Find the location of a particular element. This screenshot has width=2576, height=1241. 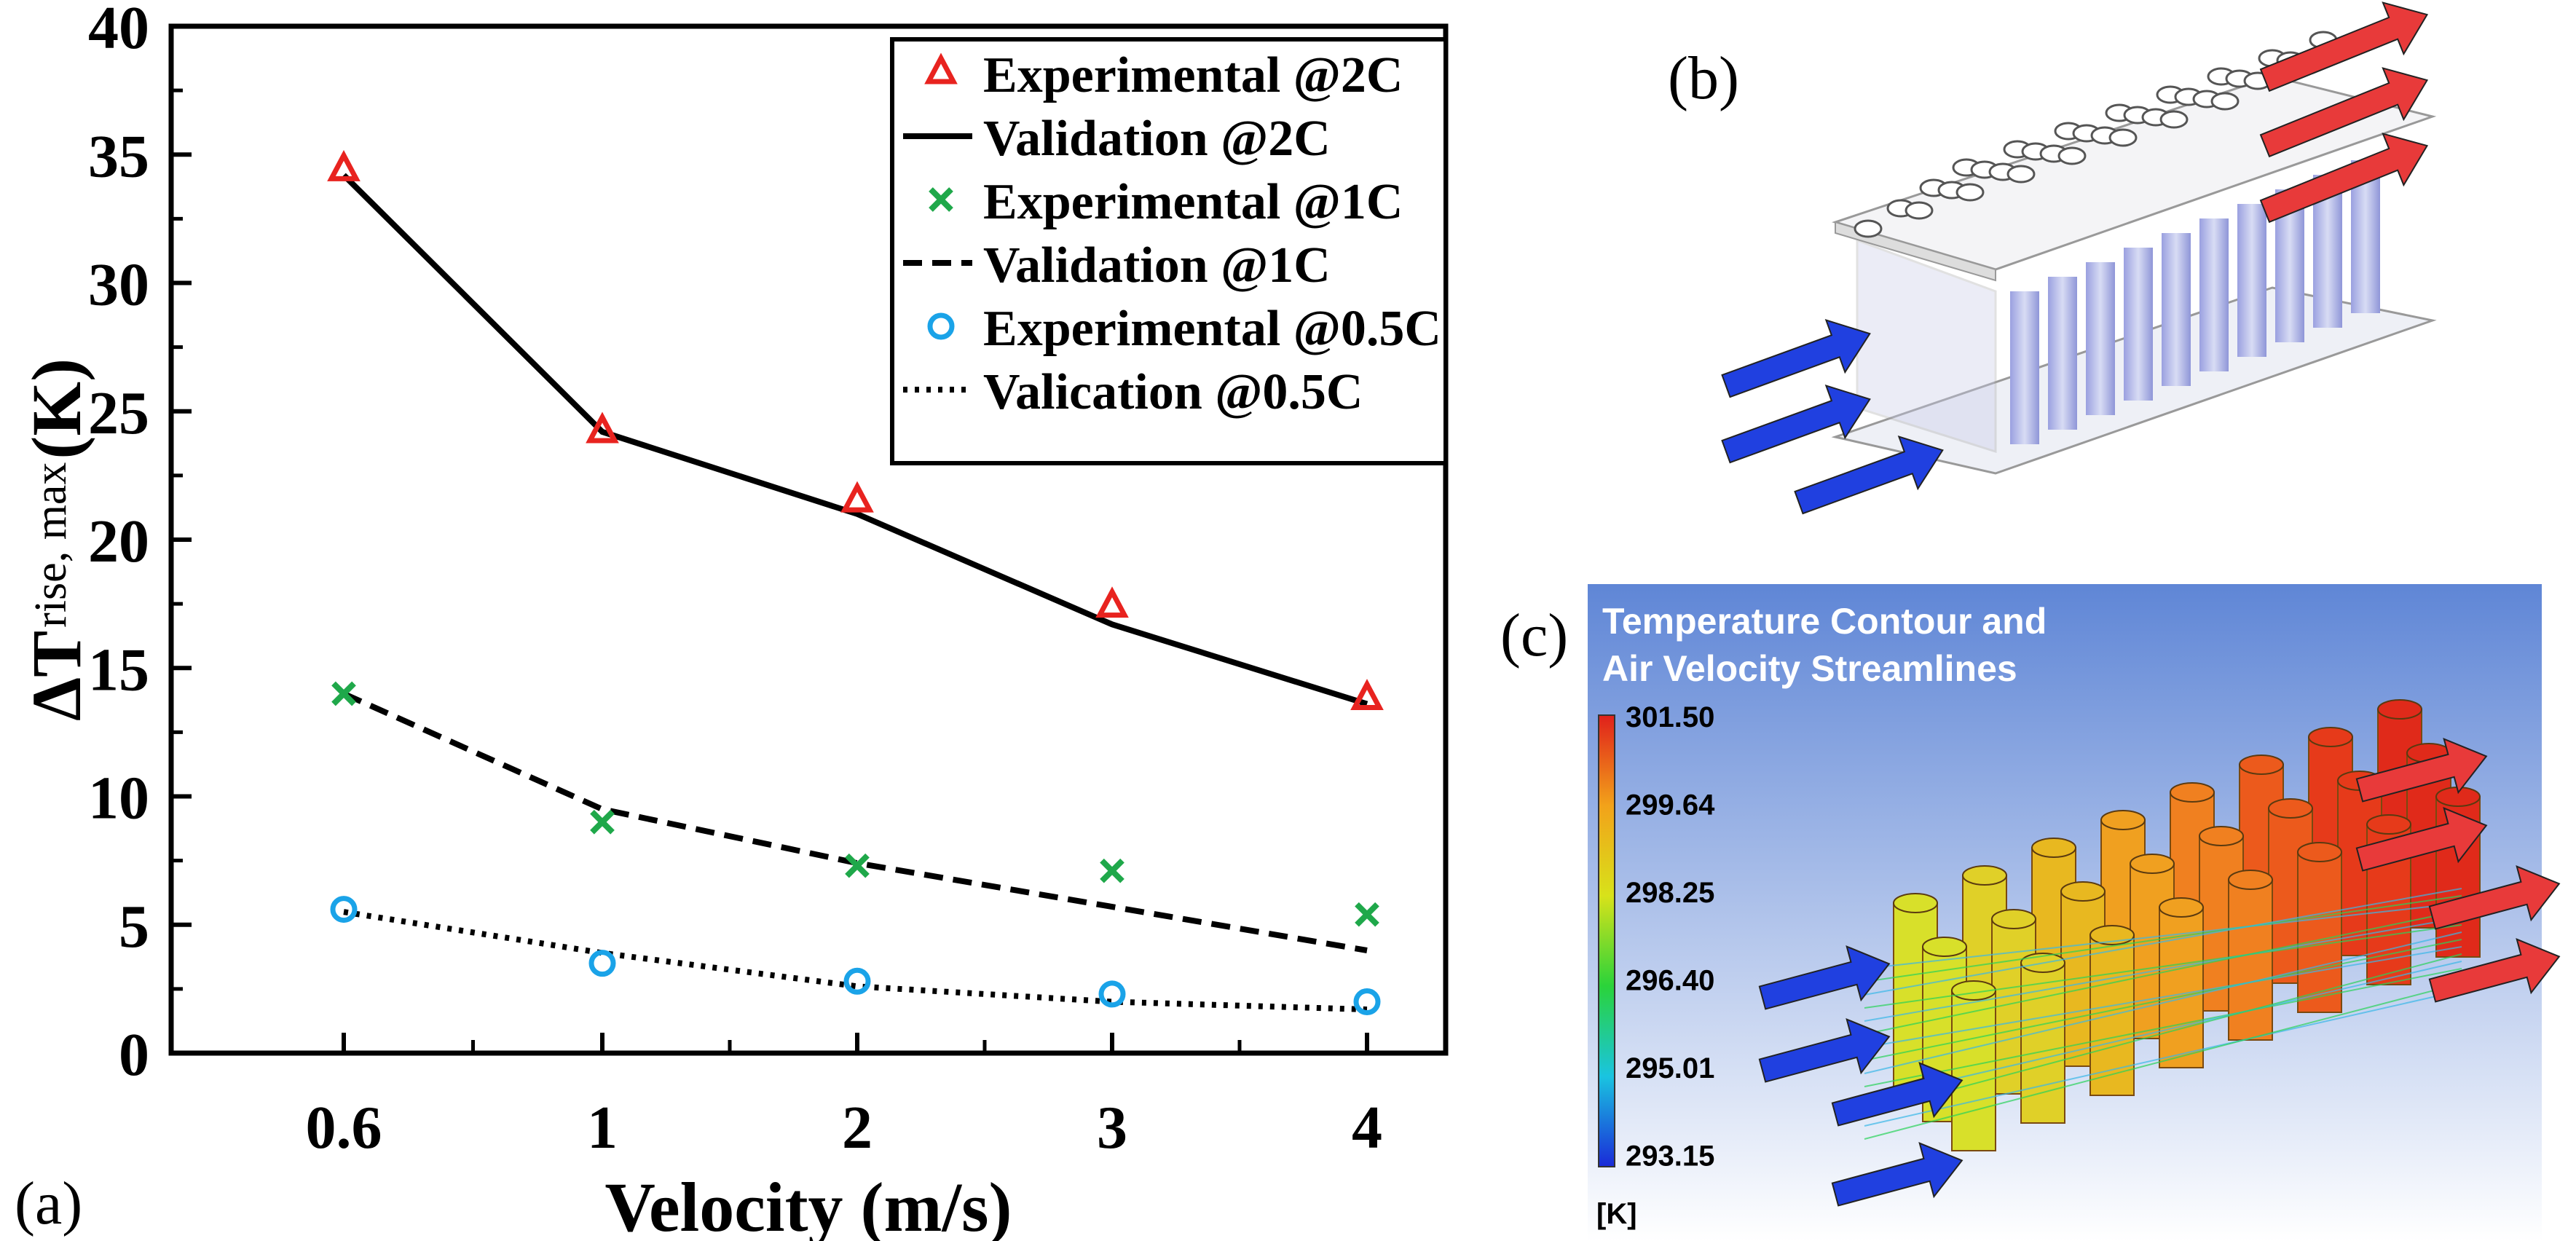

y-tick-label: 30 is located at coordinates (118, 285).